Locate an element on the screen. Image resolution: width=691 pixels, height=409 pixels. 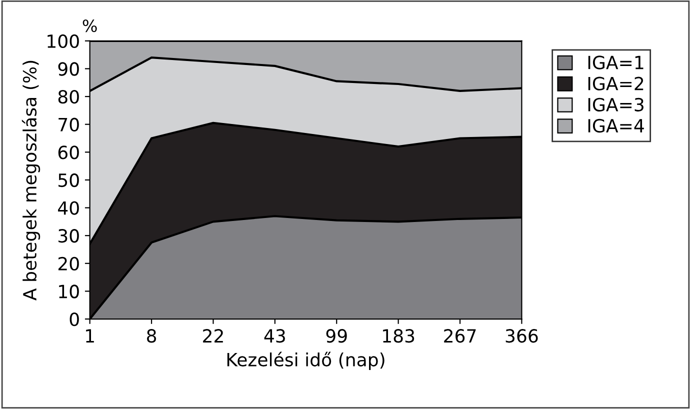
legend-label: IGA=2 is located at coordinates (616, 83).